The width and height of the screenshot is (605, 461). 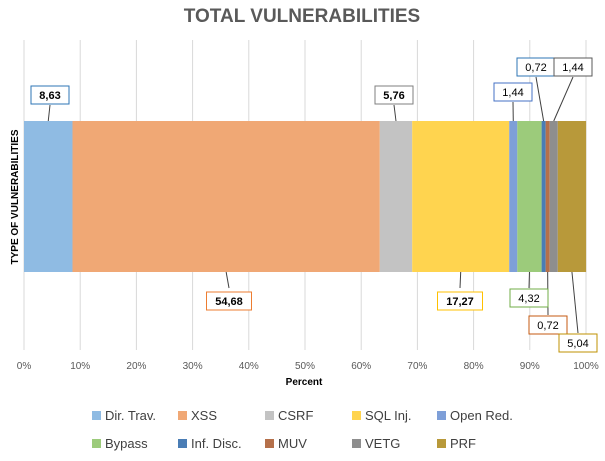 I want to click on data-label: 4,32, so click(x=528, y=299).